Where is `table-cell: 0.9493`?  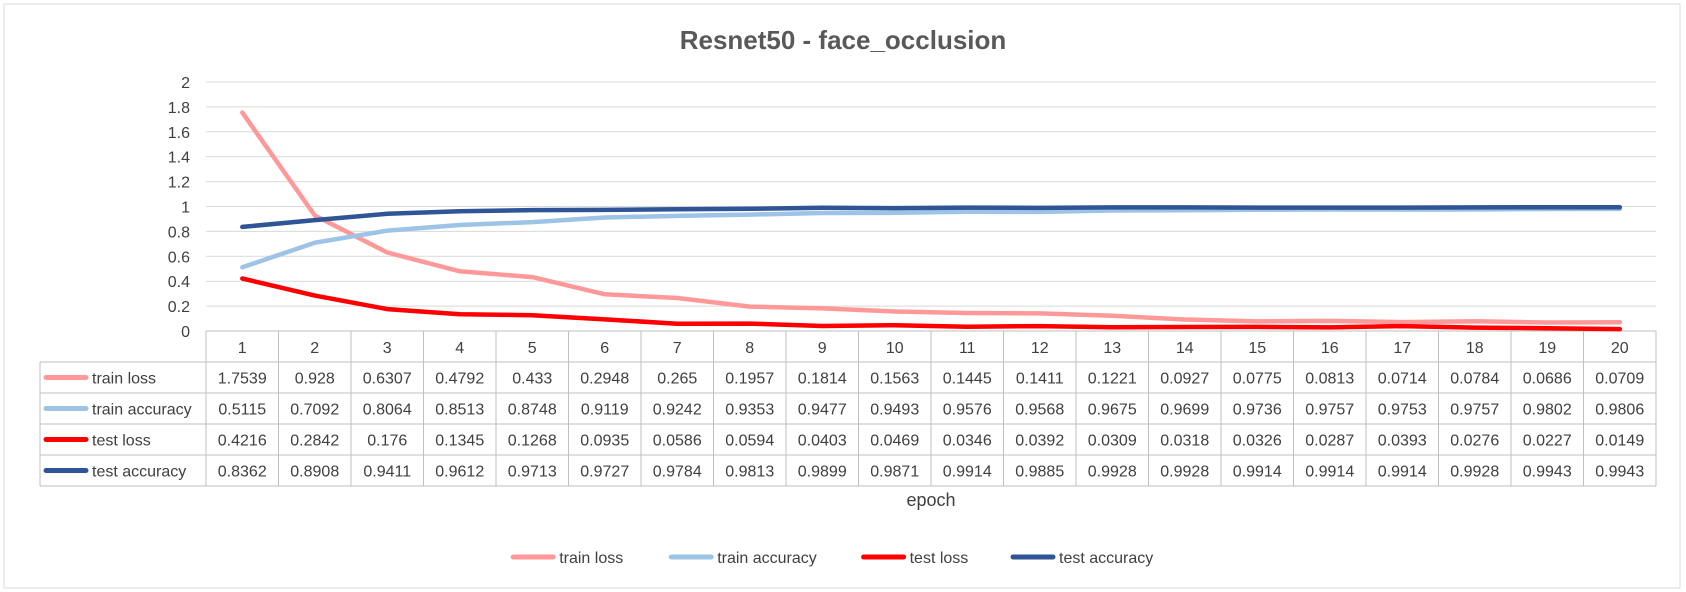
table-cell: 0.9493 is located at coordinates (894, 410).